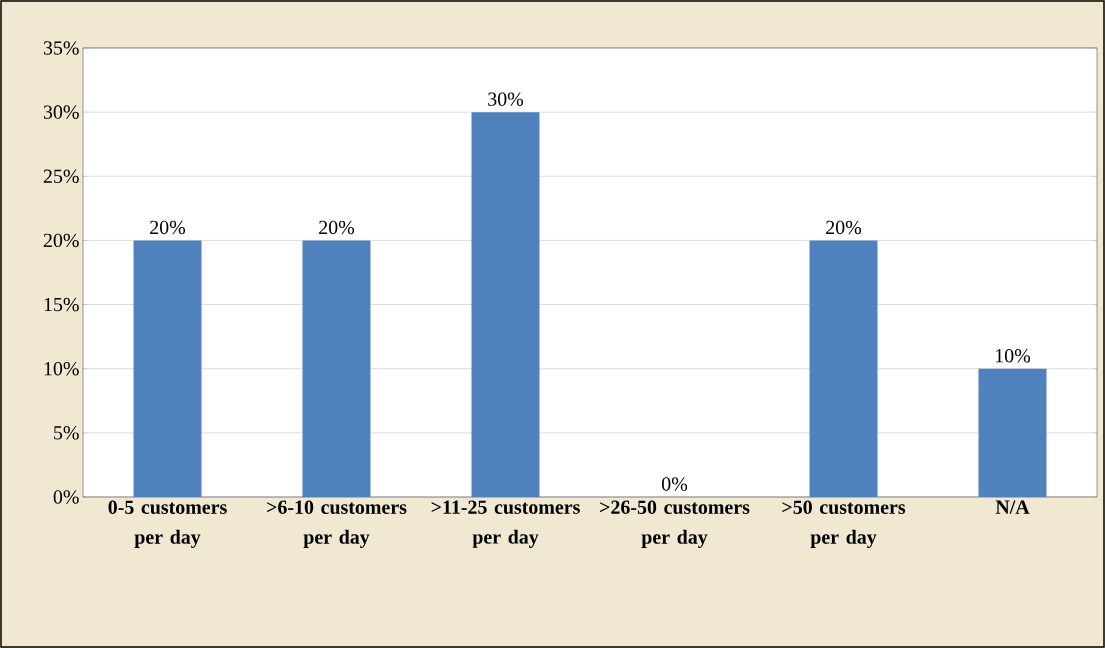 Image resolution: width=1105 pixels, height=648 pixels. What do you see at coordinates (844, 524) in the screenshot?
I see `x-tick-label: >50 customers per day` at bounding box center [844, 524].